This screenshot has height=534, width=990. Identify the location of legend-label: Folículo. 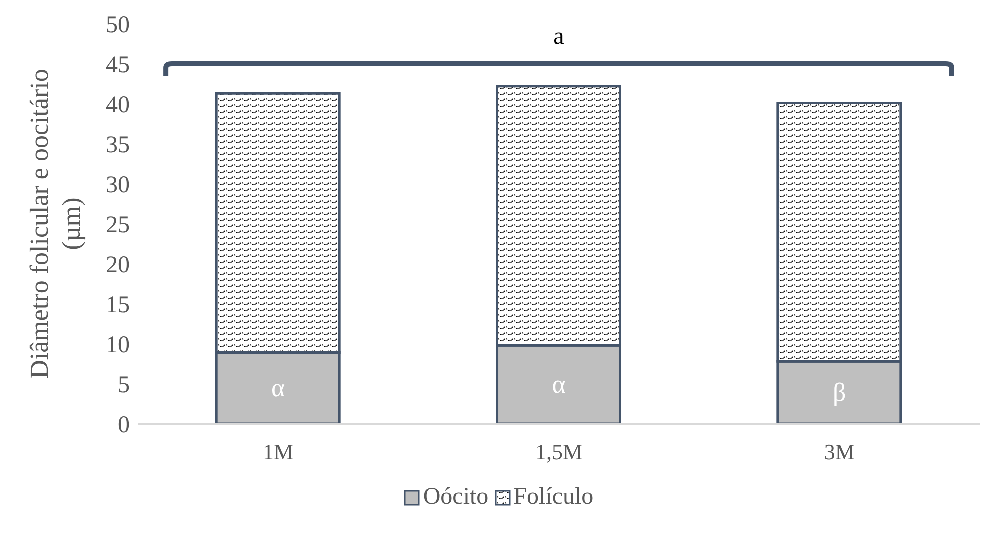
(553, 497).